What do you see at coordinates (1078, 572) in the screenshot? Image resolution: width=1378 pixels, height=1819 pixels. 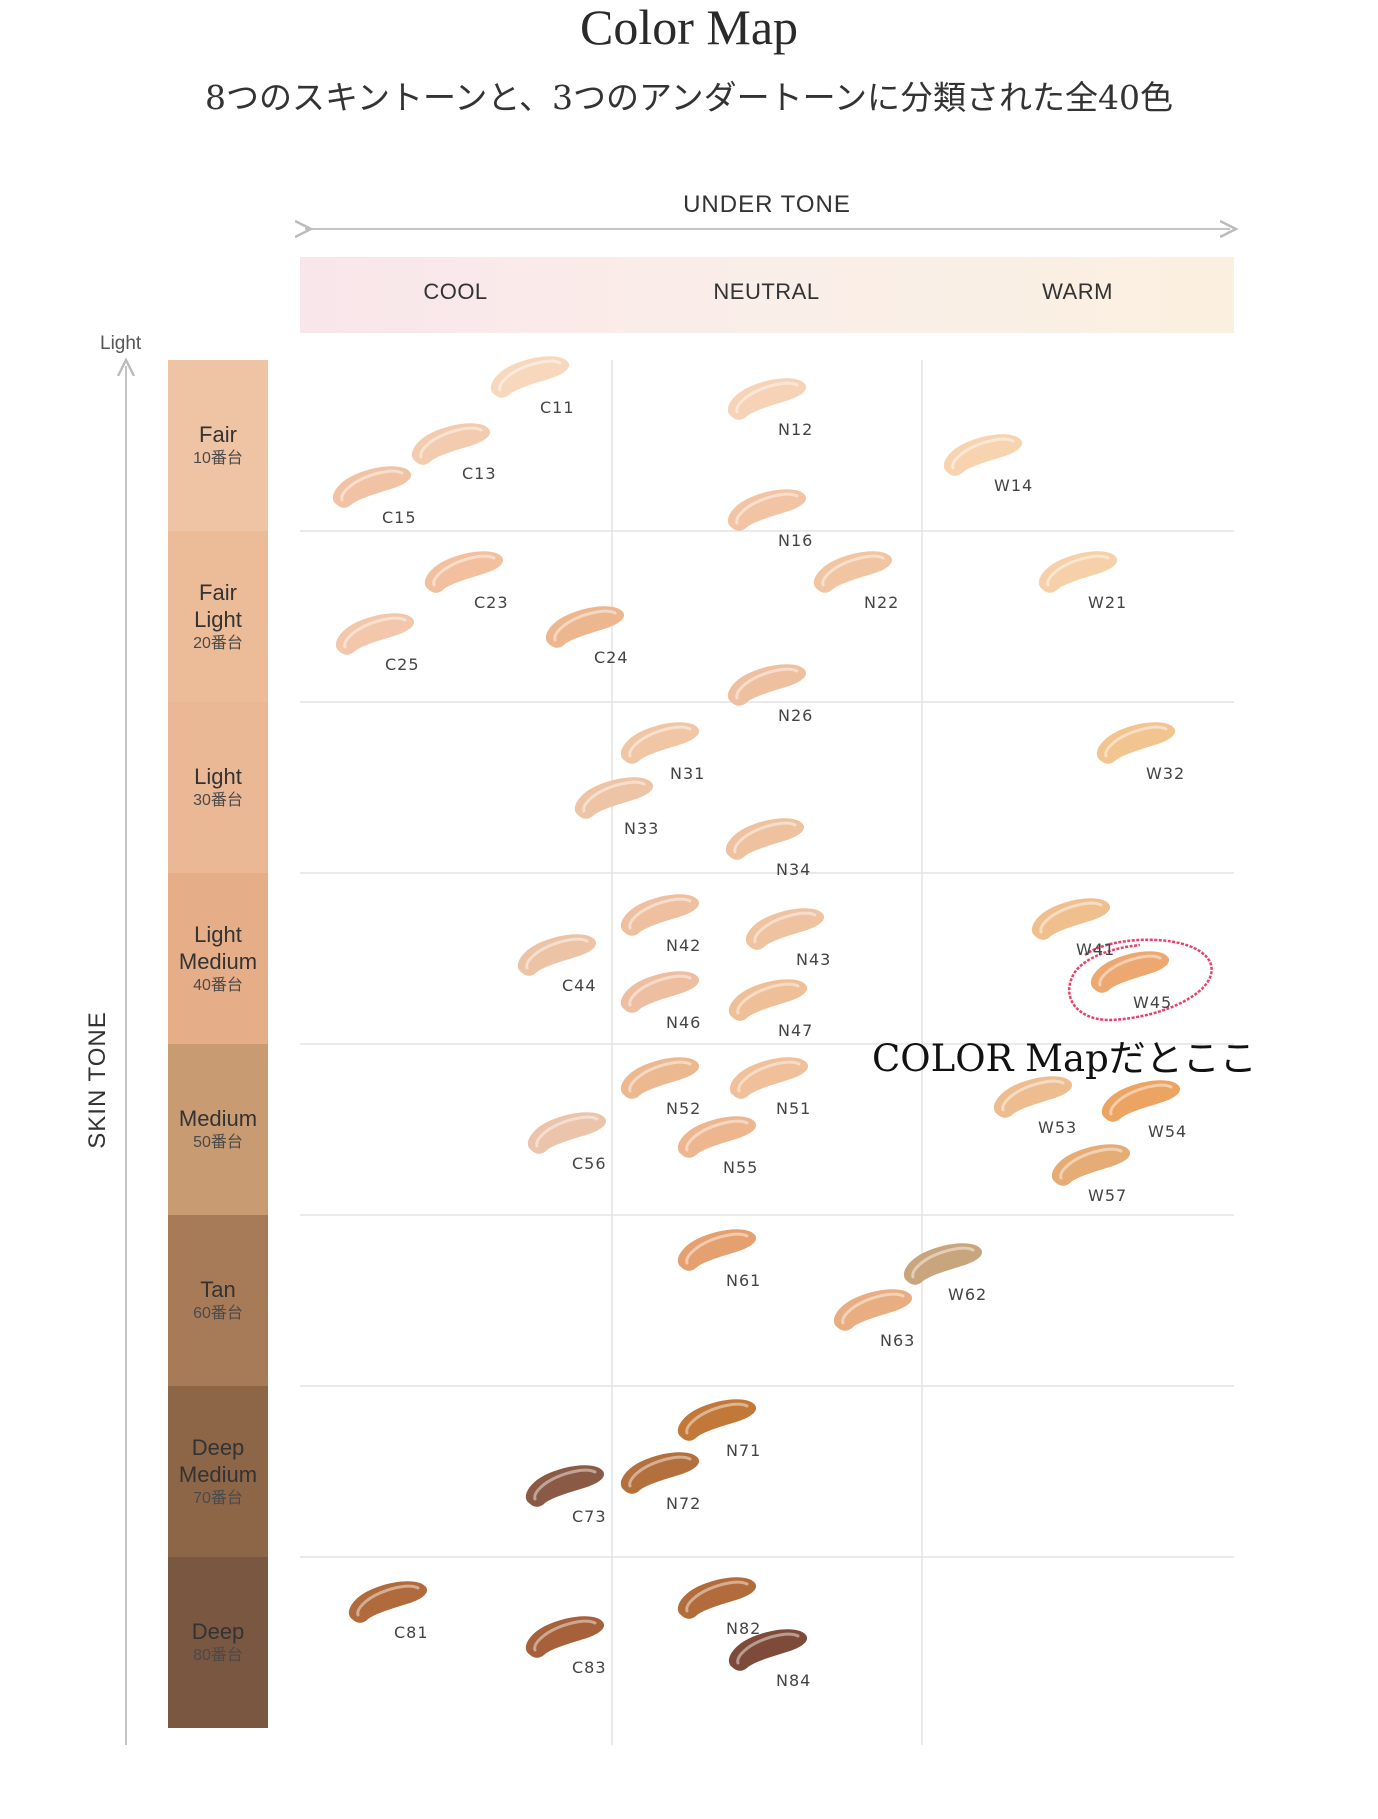 I see `shade-swatch-w21` at bounding box center [1078, 572].